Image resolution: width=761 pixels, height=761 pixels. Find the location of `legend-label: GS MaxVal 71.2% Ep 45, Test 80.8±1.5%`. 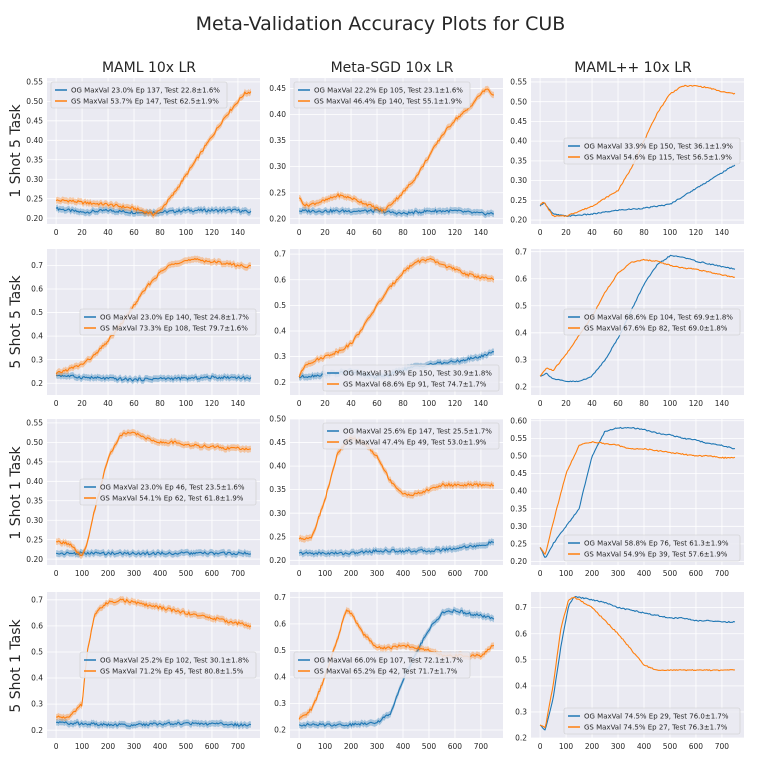

legend-label: GS MaxVal 71.2% Ep 45, Test 80.8±1.5% is located at coordinates (172, 672).